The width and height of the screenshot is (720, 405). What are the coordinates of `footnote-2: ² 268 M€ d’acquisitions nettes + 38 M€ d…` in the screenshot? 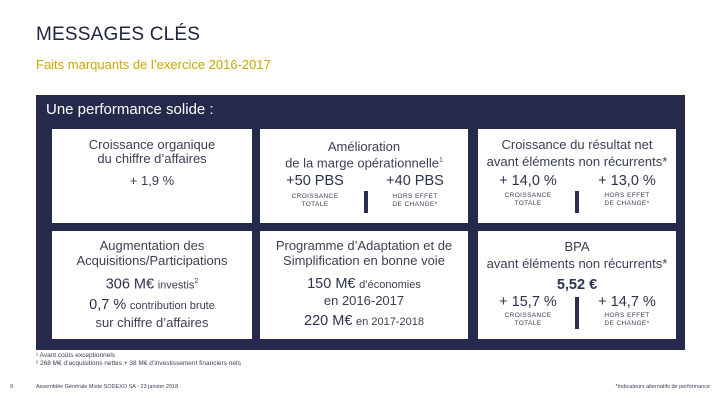 It's located at (139, 363).